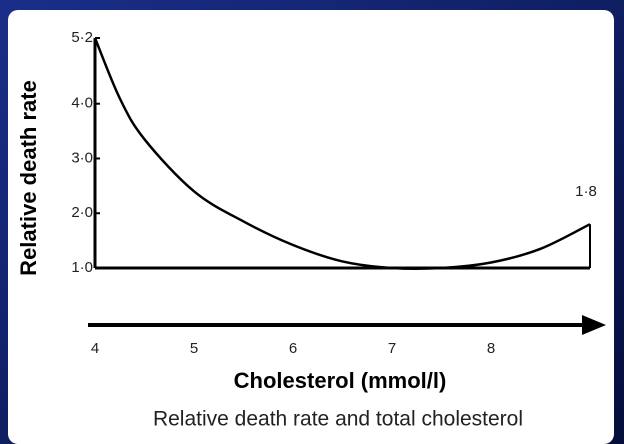  Describe the element at coordinates (82, 157) in the screenshot. I see `y-tick-label: 3·0` at that location.